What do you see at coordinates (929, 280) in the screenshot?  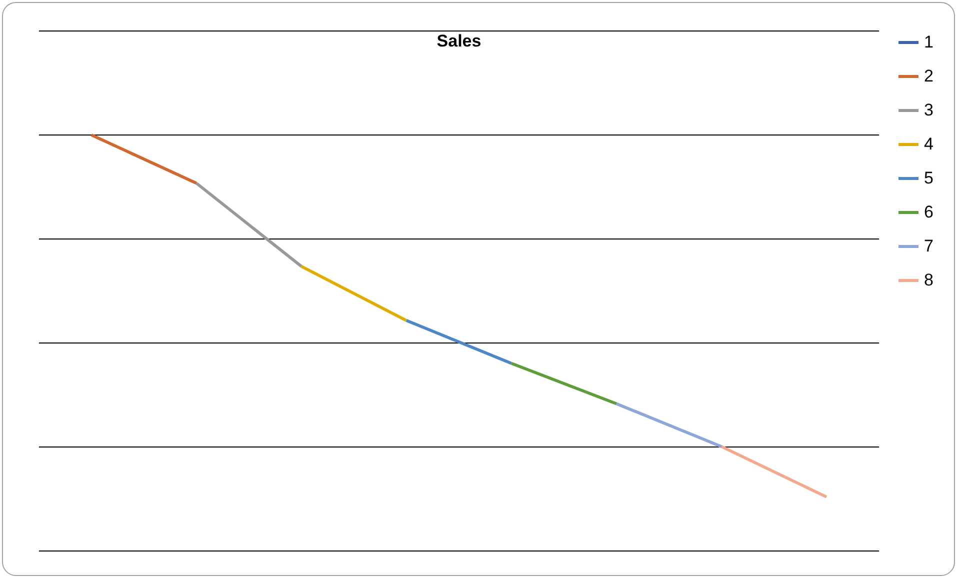 I see `legend-label: 8` at bounding box center [929, 280].